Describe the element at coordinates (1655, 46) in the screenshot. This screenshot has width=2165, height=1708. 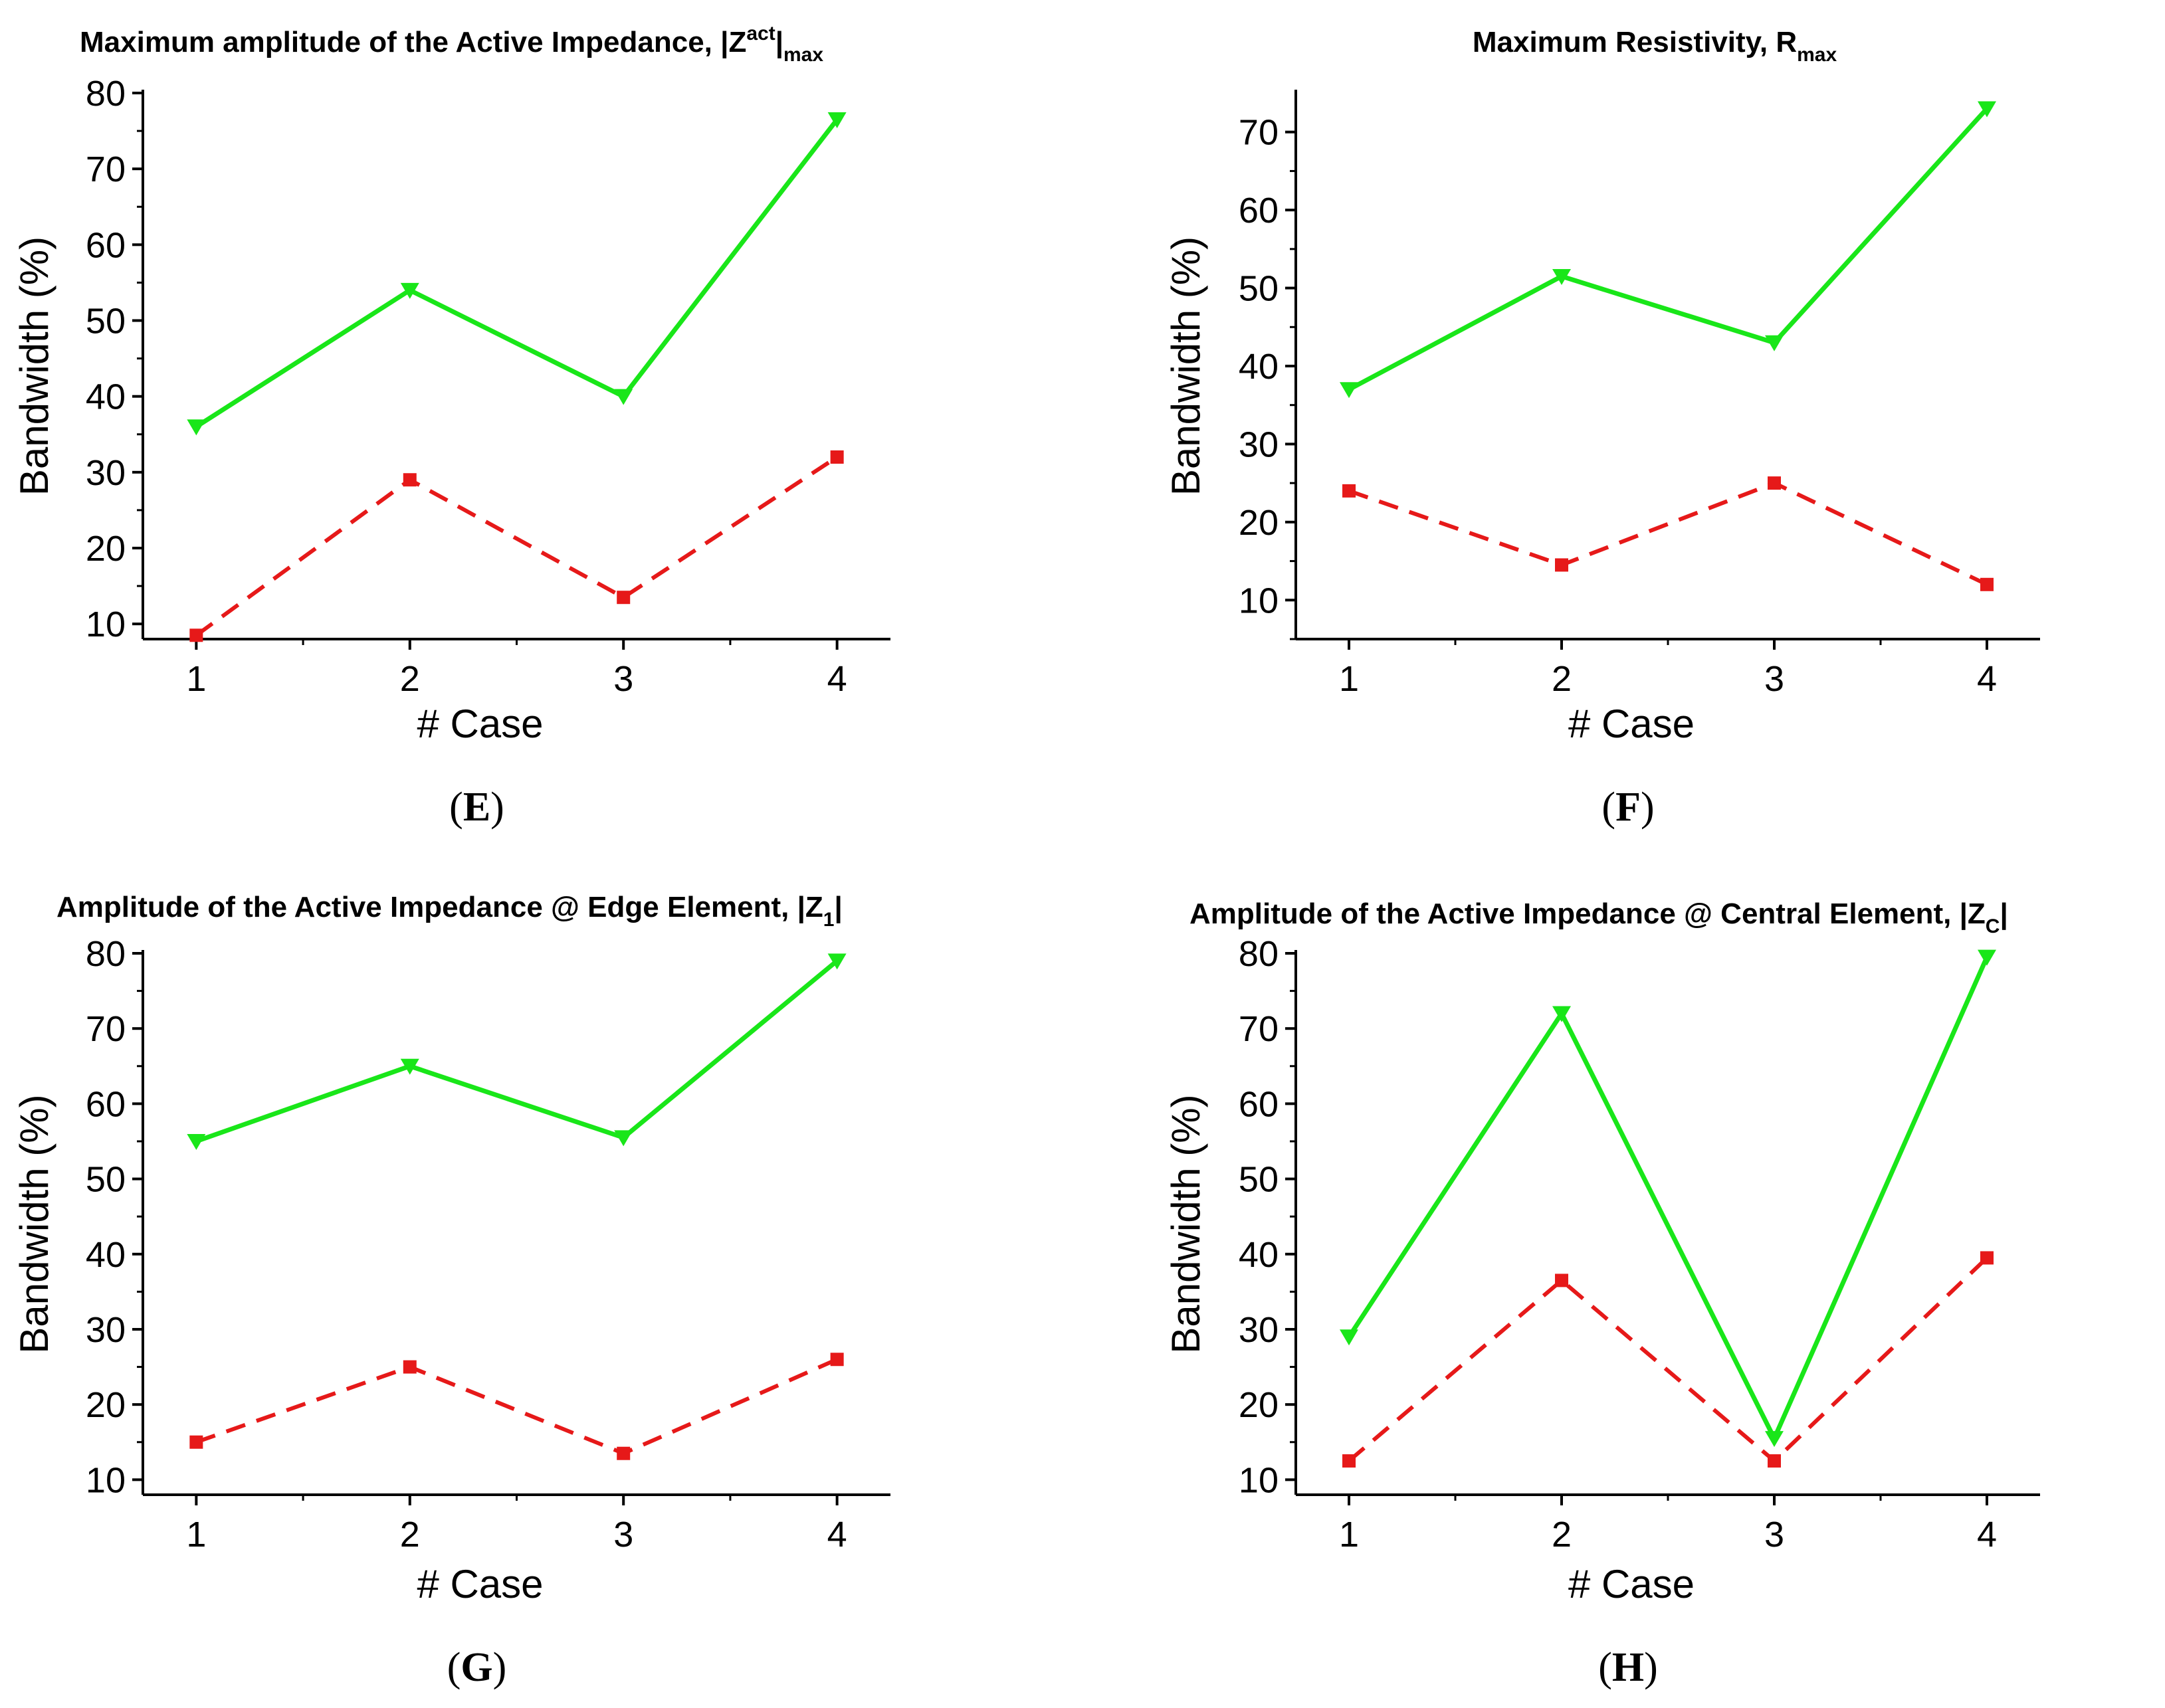
I see `chart-title: Maximum Resistivity, Rmax` at that location.